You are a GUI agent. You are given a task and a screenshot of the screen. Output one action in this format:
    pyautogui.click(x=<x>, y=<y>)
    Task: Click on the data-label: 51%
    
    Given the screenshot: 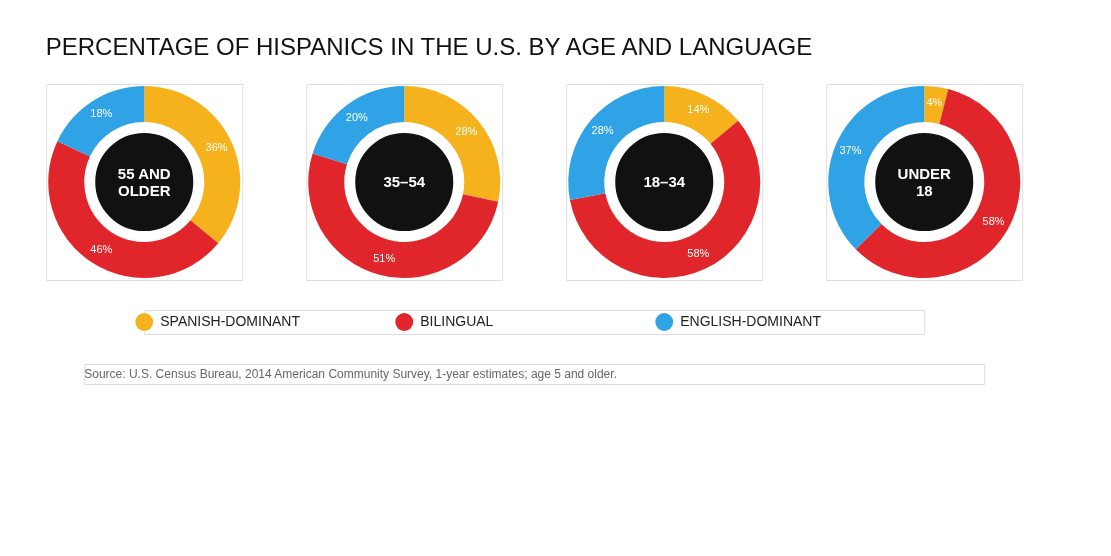 What is the action you would take?
    pyautogui.click(x=384, y=258)
    